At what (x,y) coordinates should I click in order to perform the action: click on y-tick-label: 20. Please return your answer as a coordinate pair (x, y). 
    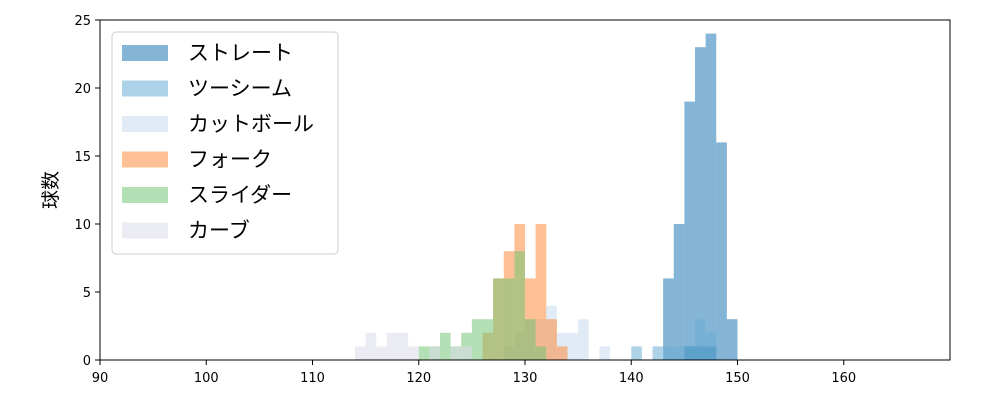
    Looking at the image, I should click on (82, 89).